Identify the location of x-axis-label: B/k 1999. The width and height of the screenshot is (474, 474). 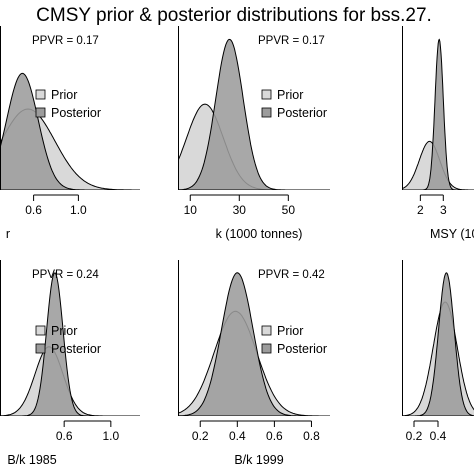
(258, 460).